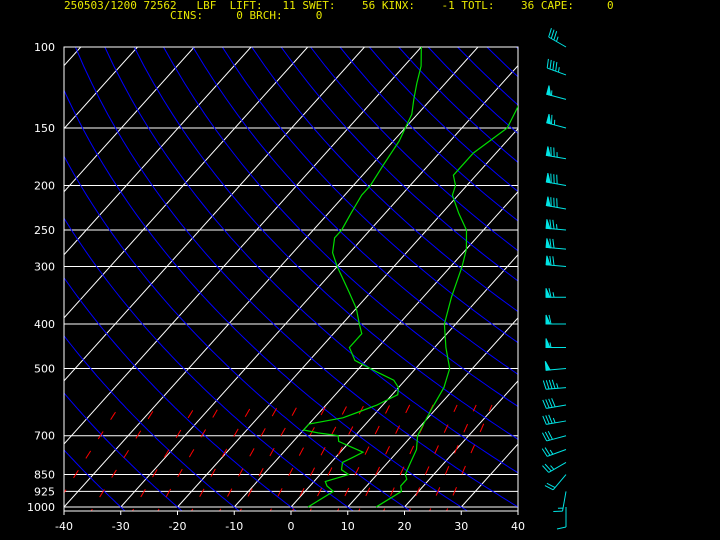  What do you see at coordinates (461, 526) in the screenshot?
I see `temp-label-30: 30` at bounding box center [461, 526].